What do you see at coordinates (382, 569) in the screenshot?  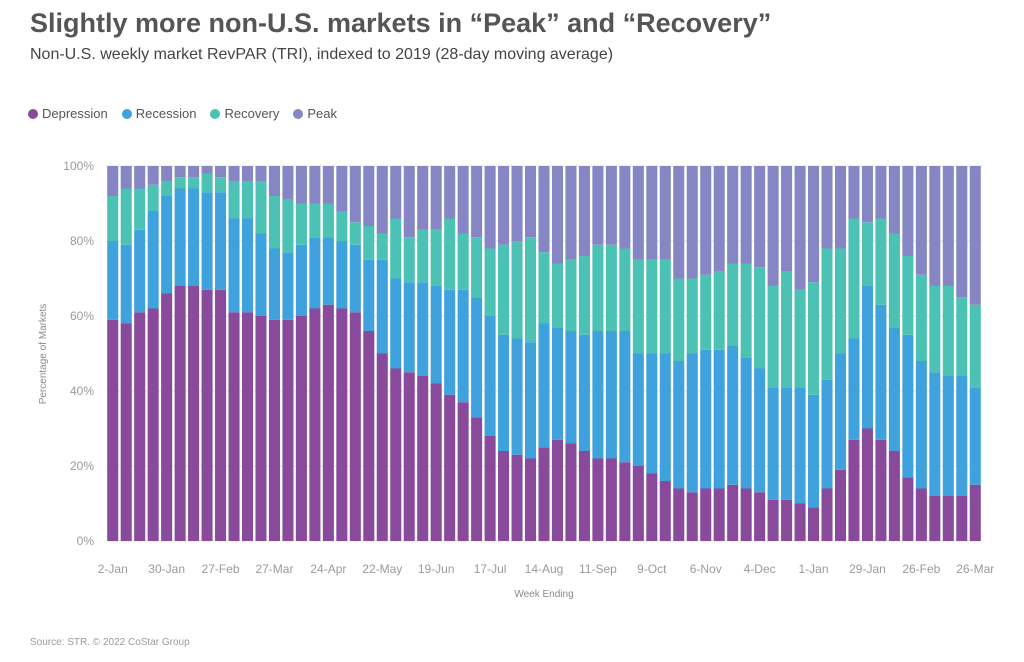 I see `x-tick-label: 22-May` at bounding box center [382, 569].